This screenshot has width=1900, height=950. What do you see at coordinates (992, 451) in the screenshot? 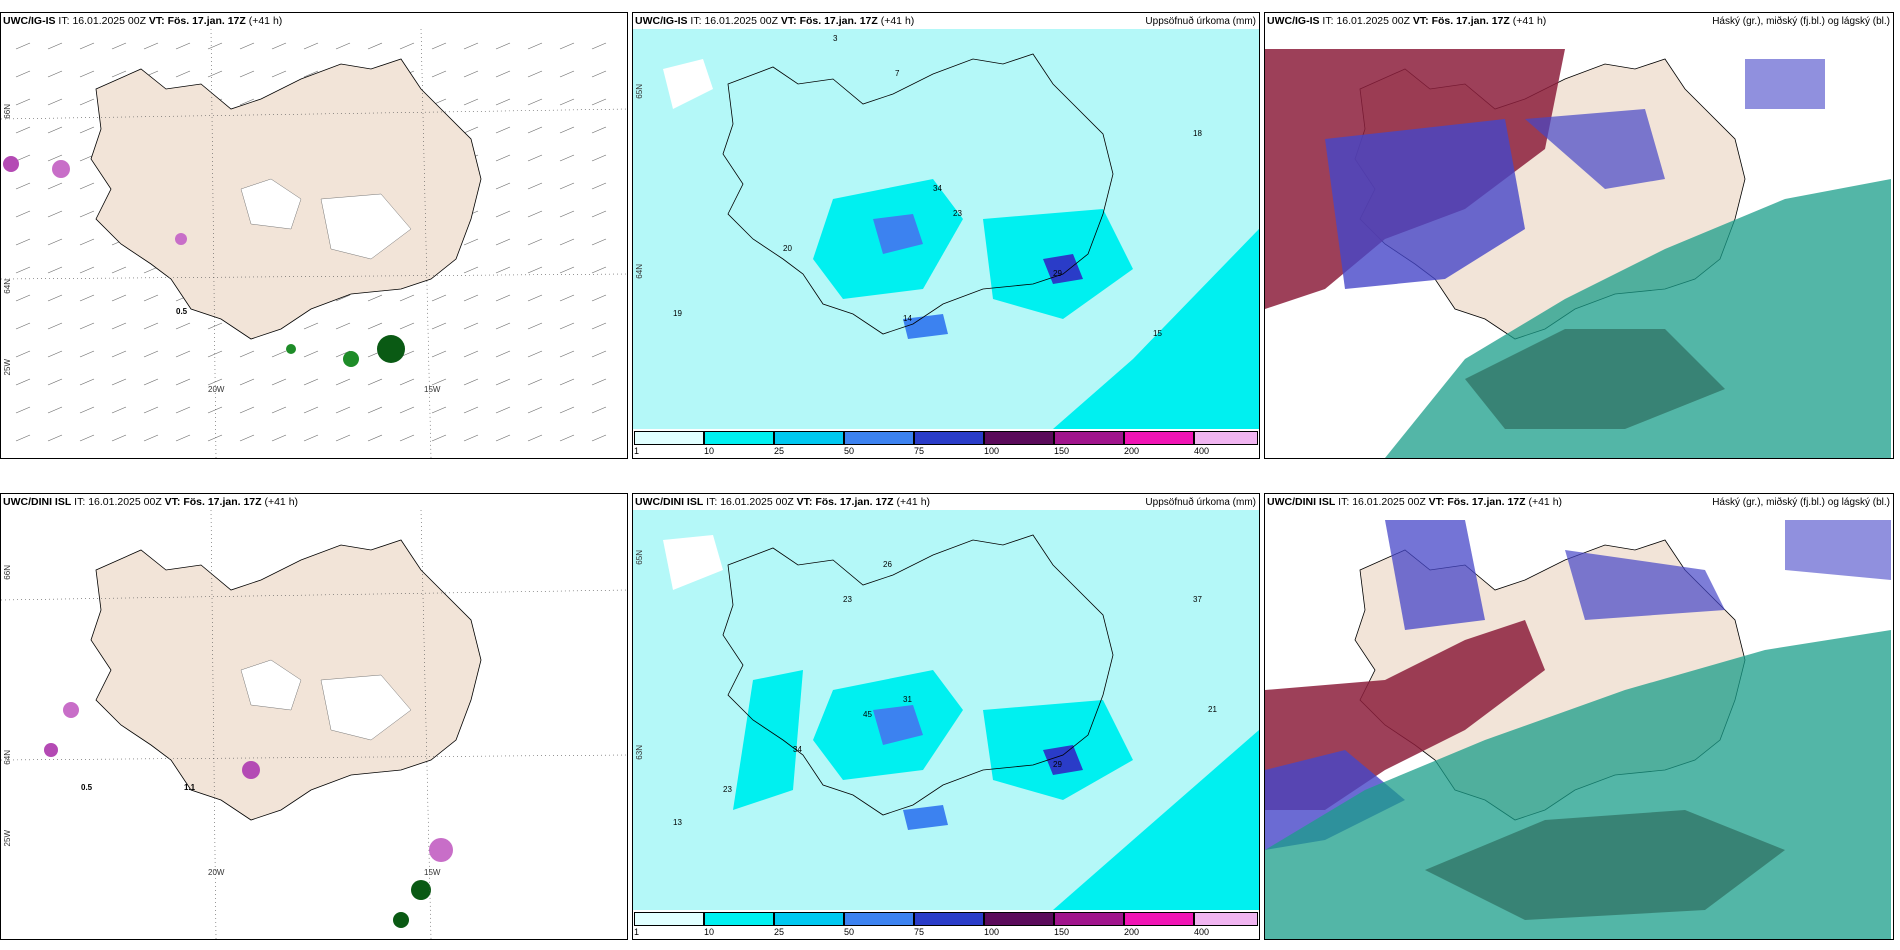
I see `colorbar-tick: 100` at bounding box center [992, 451].